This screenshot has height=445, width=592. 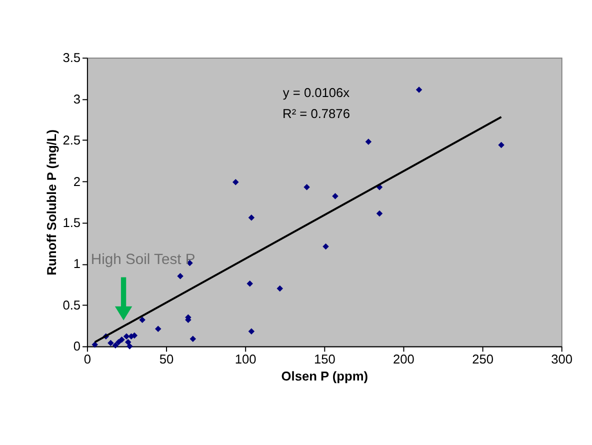 I want to click on y-tick-label: 0.5, so click(x=71, y=304).